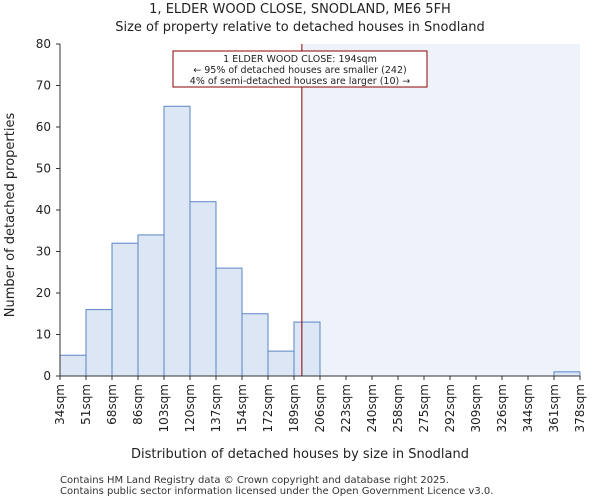 The width and height of the screenshot is (600, 500). Describe the element at coordinates (47, 376) in the screenshot. I see `y-tick-label: 0` at that location.